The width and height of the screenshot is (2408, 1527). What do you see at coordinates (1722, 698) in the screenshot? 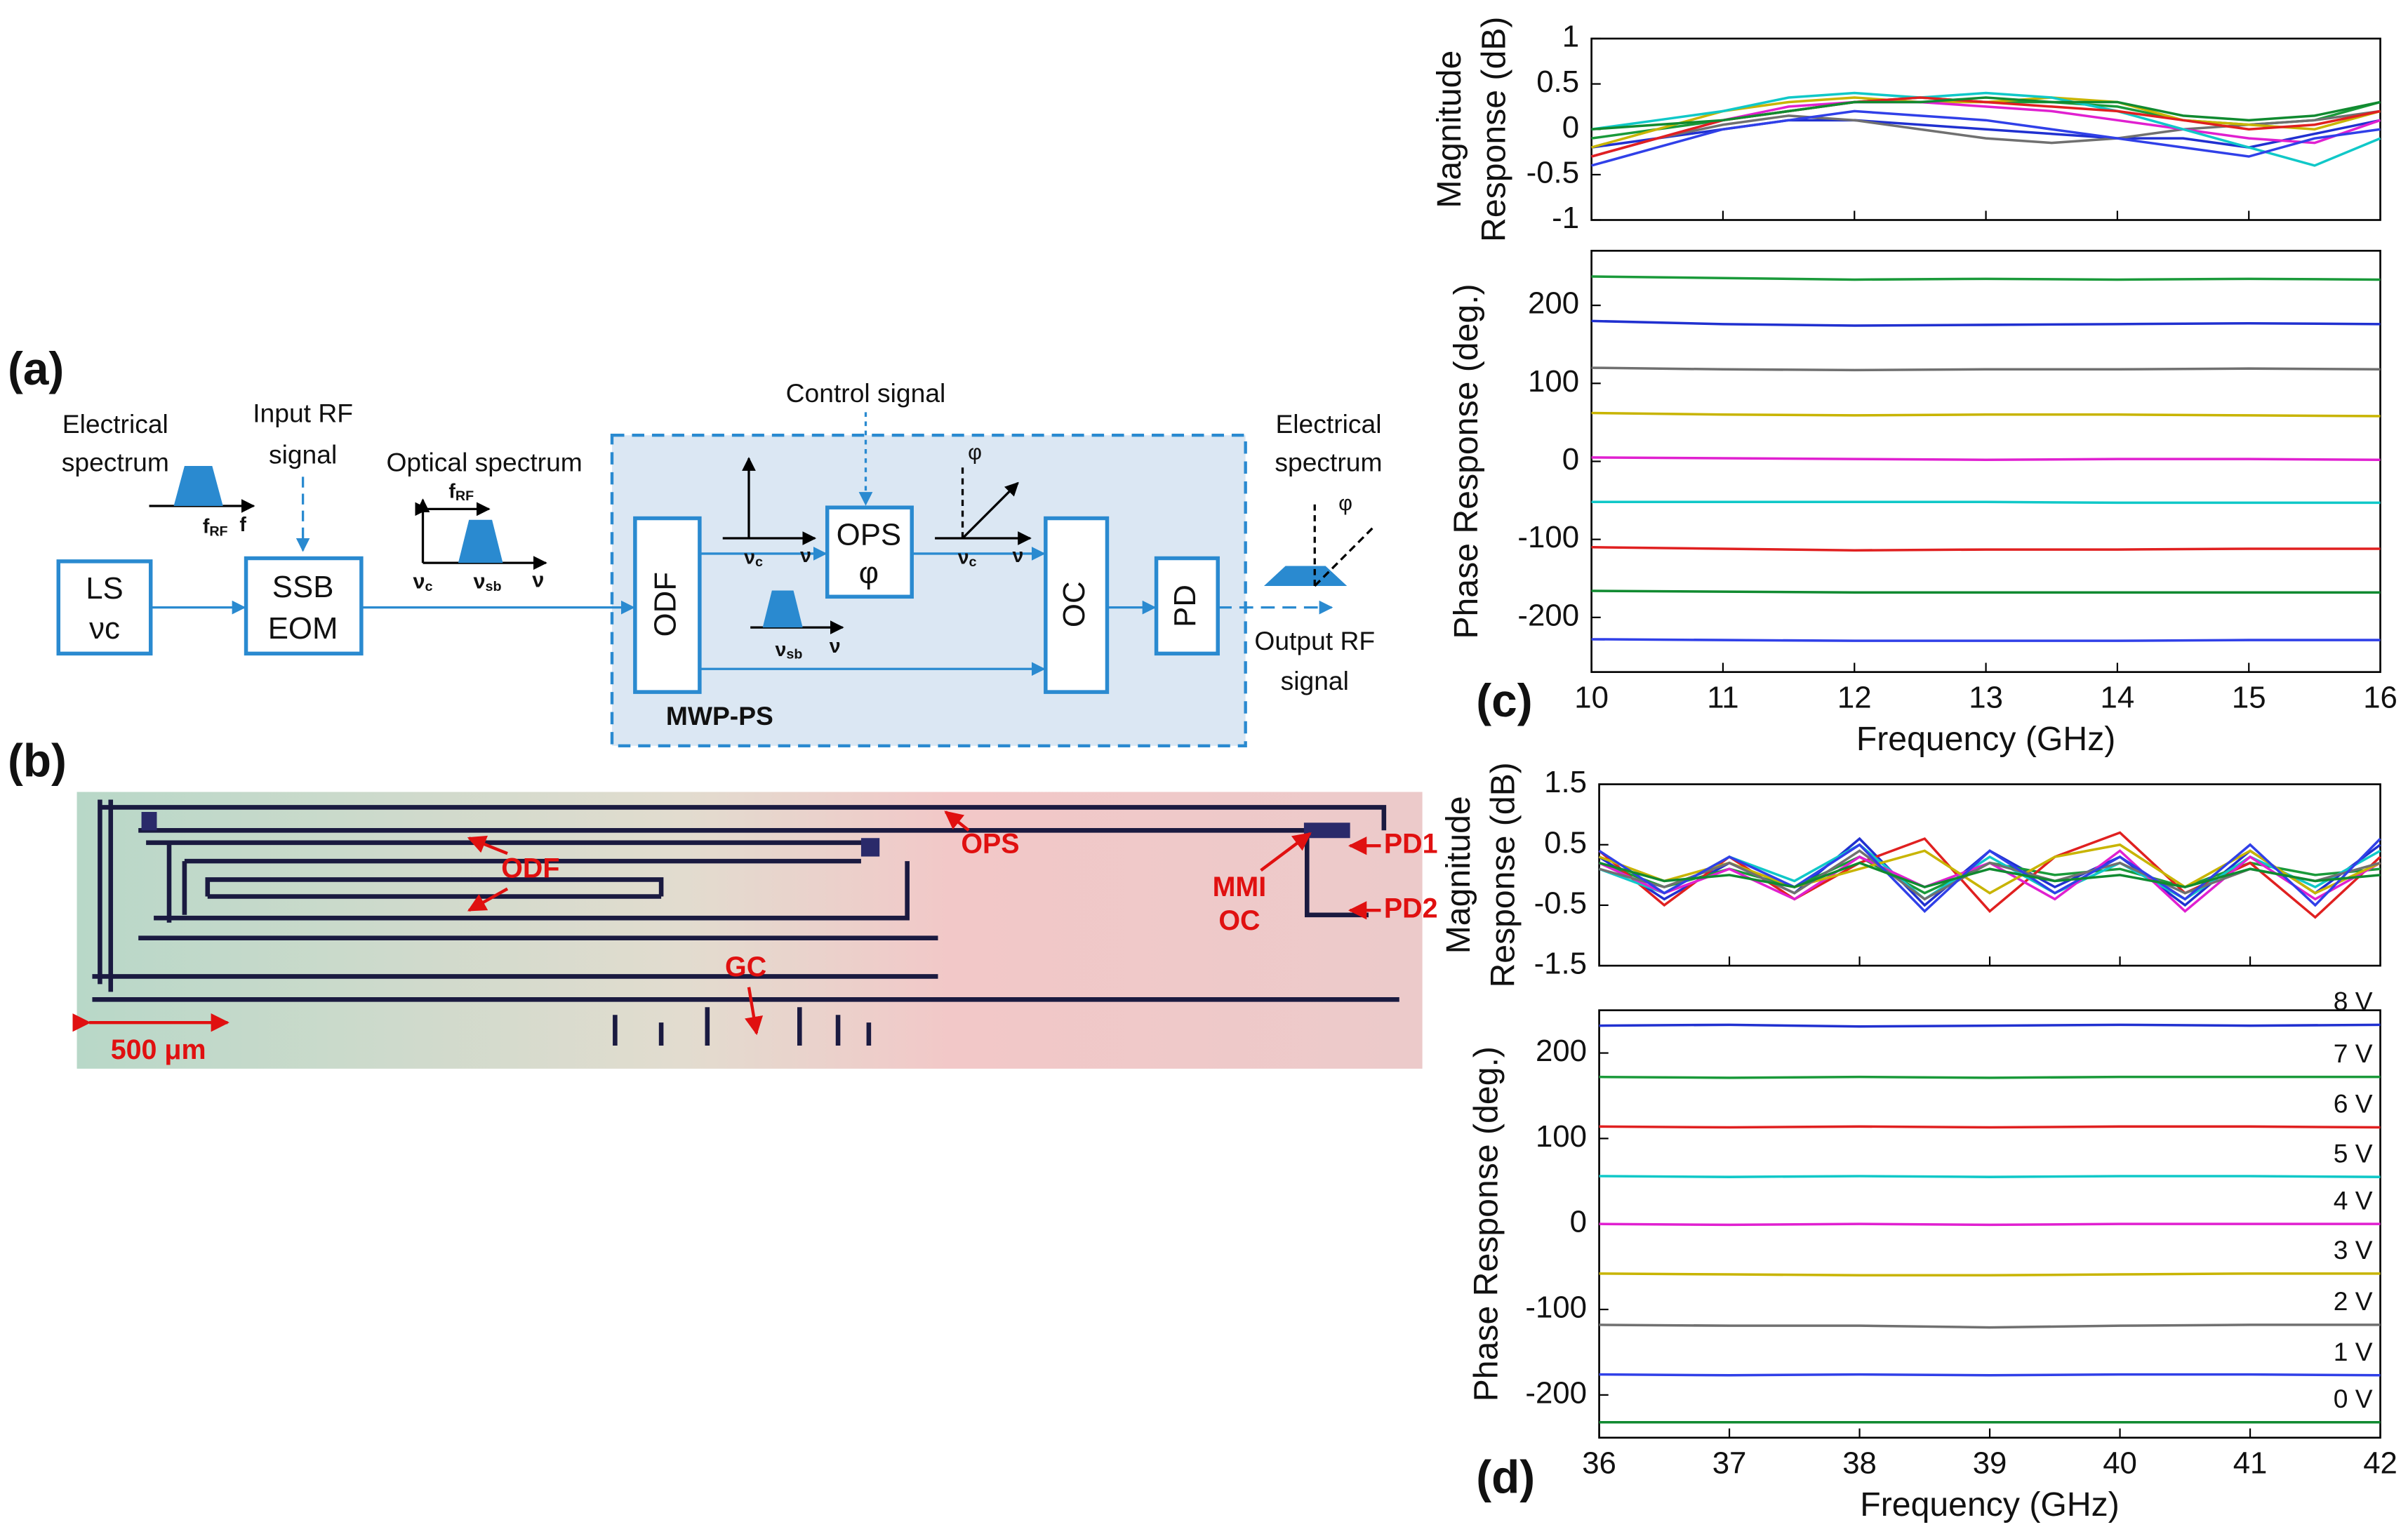
I see `x-tick-label: 11` at bounding box center [1722, 698].